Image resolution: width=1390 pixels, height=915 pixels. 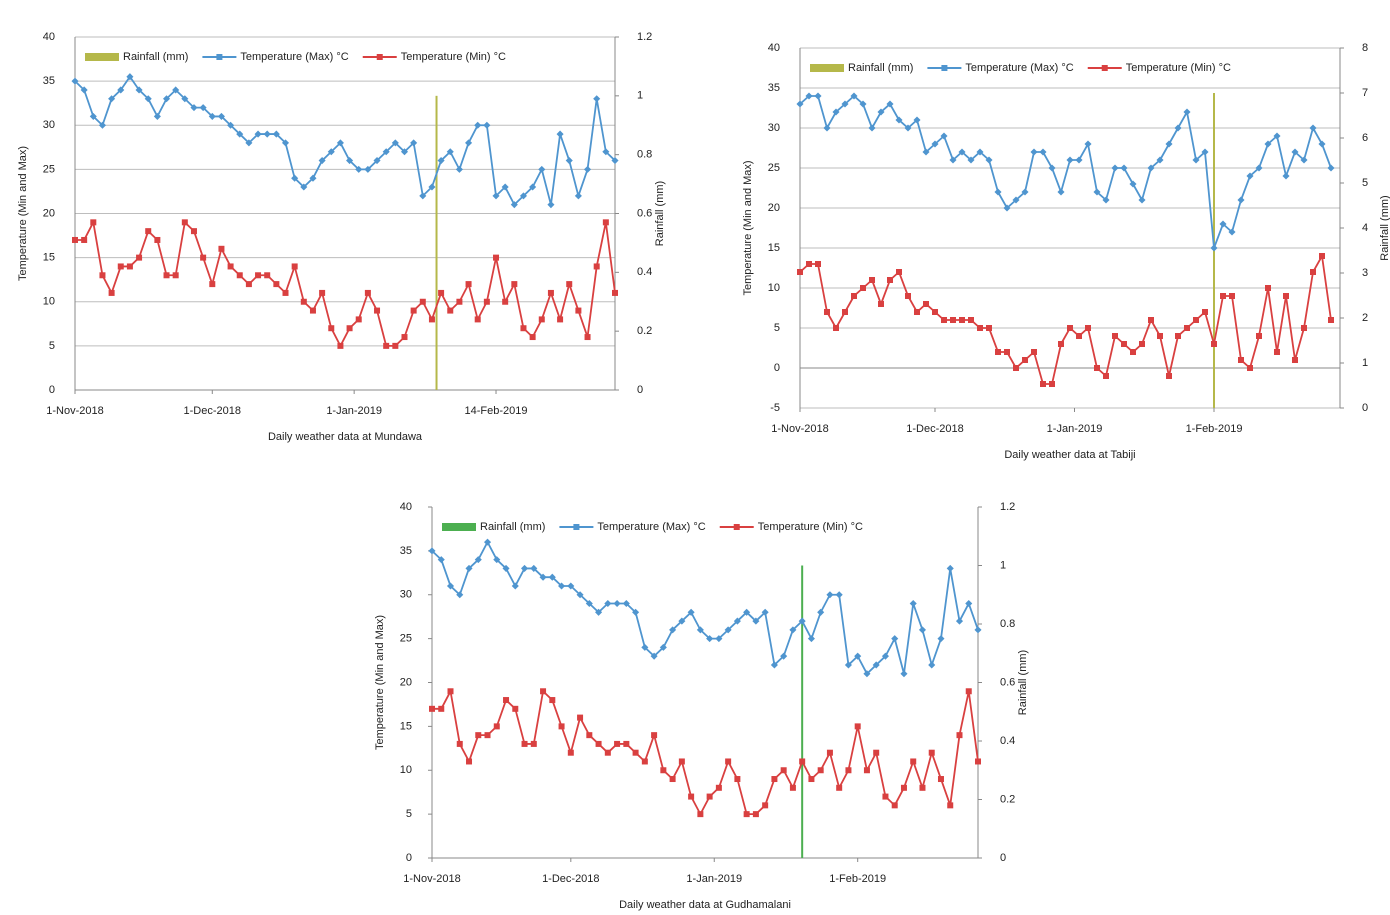 What do you see at coordinates (219, 57) in the screenshot?
I see `legend-marker` at bounding box center [219, 57].